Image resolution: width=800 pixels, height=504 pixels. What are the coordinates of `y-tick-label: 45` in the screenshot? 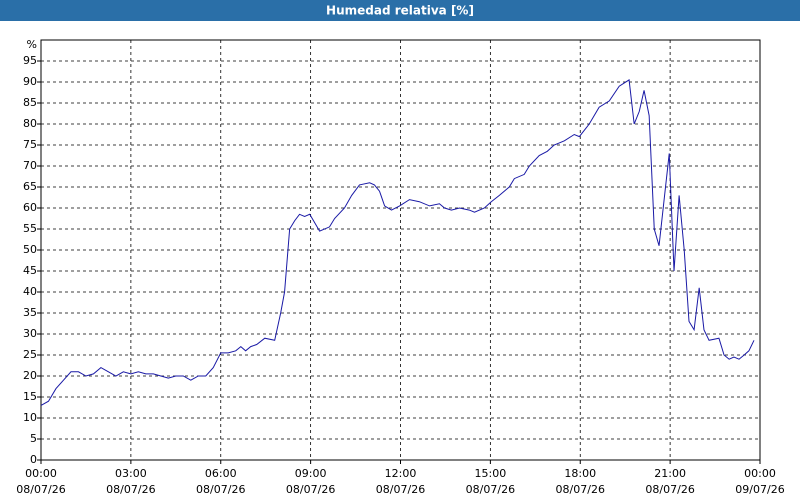 It's located at (30, 270).